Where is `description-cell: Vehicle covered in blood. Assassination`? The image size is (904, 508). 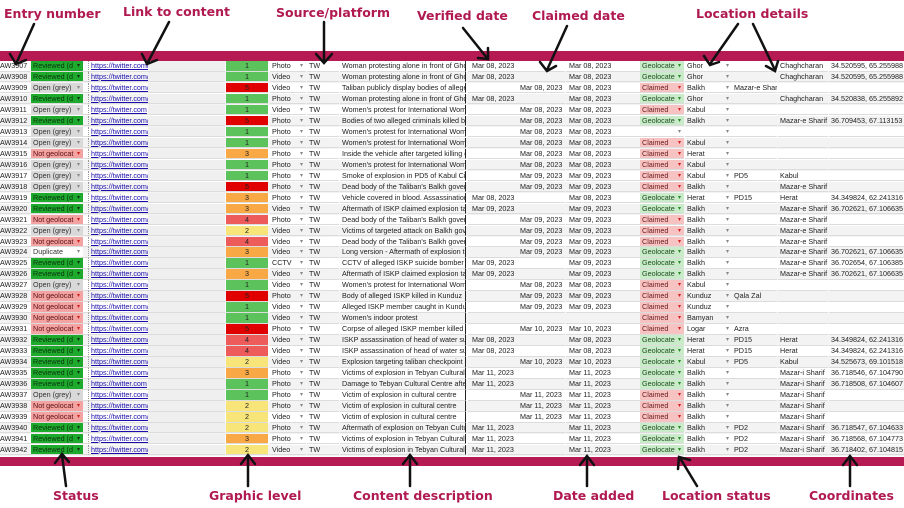 description-cell: Vehicle covered in blood. Assassination is located at coordinates (403, 198).